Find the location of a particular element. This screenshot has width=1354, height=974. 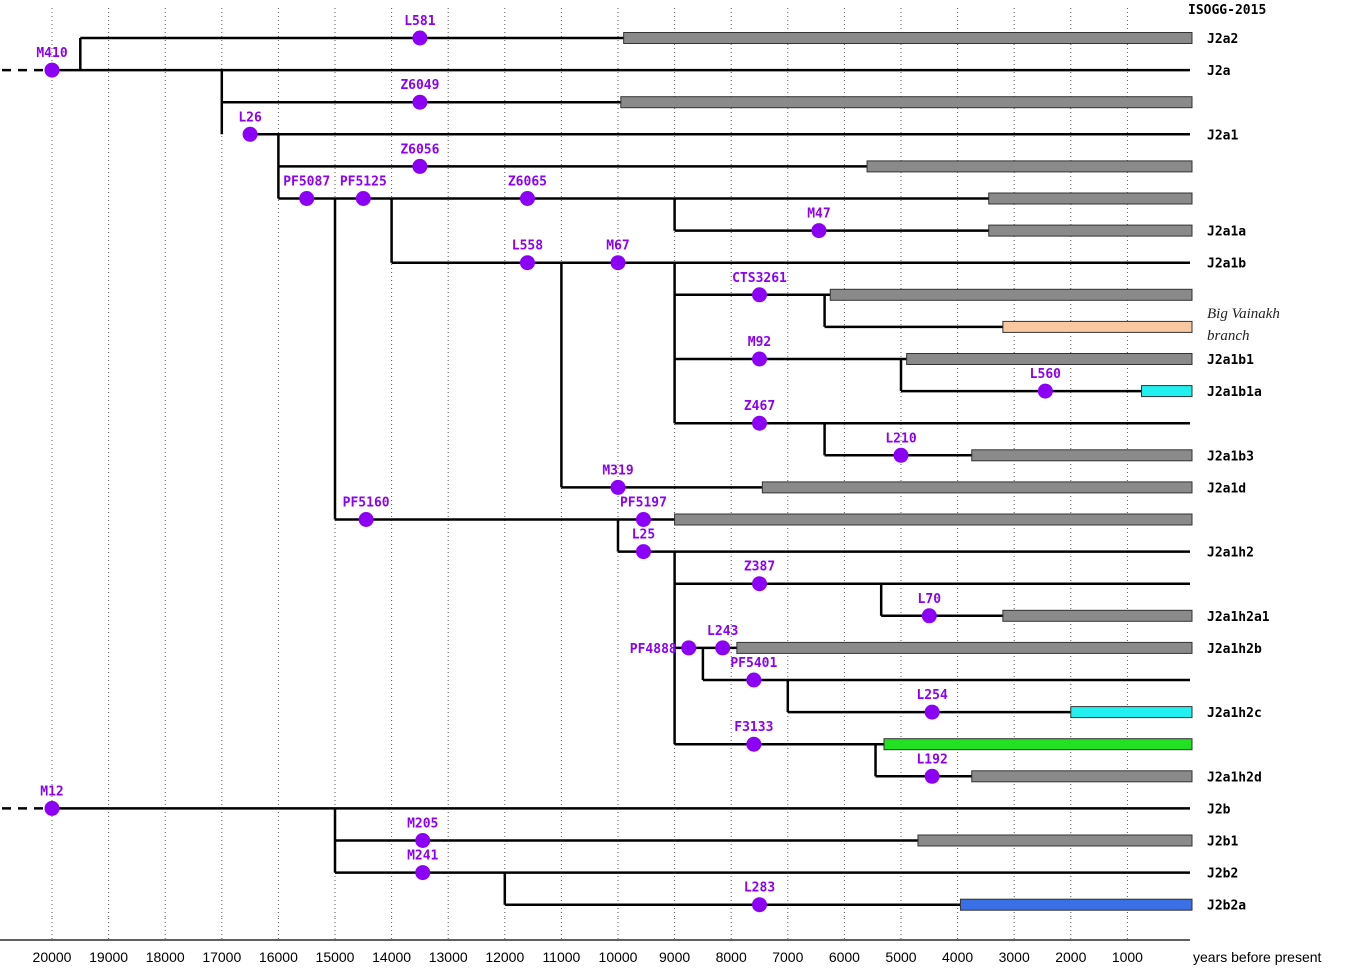

snp-label-l558: L558 is located at coordinates (527, 246).